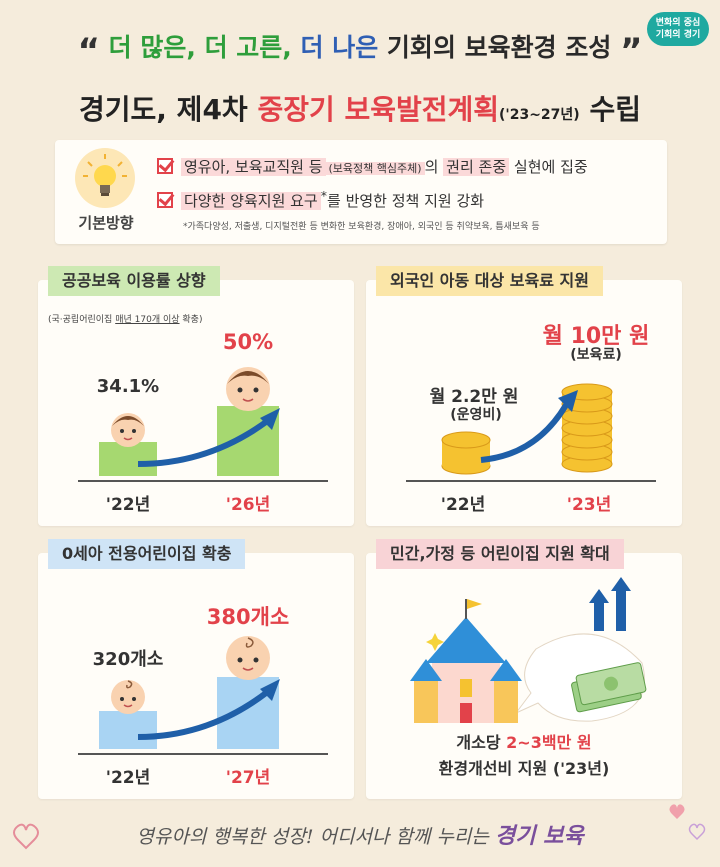 Image resolution: width=720 pixels, height=867 pixels. What do you see at coordinates (378, 109) in the screenshot?
I see `title-plan: 중장기 보육발전계획` at bounding box center [378, 109].